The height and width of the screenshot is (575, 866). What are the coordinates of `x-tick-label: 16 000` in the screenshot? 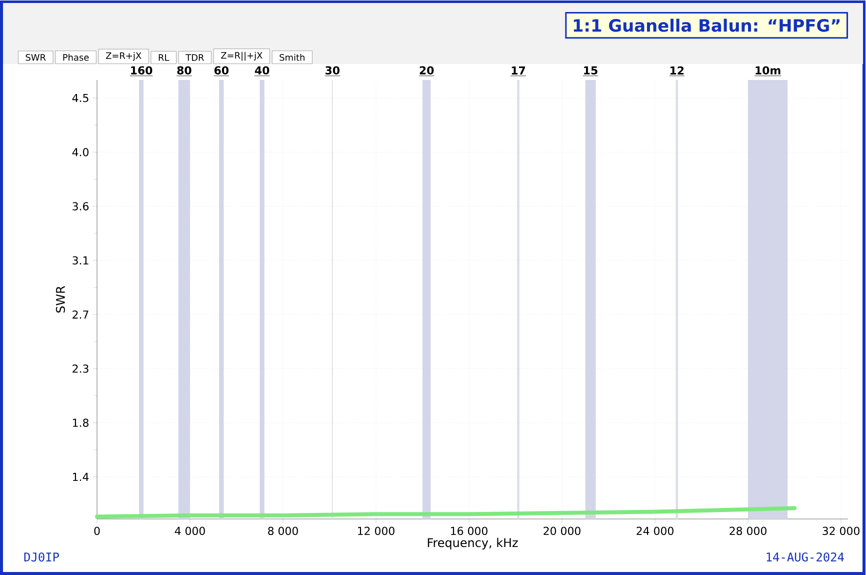 It's located at (469, 531).